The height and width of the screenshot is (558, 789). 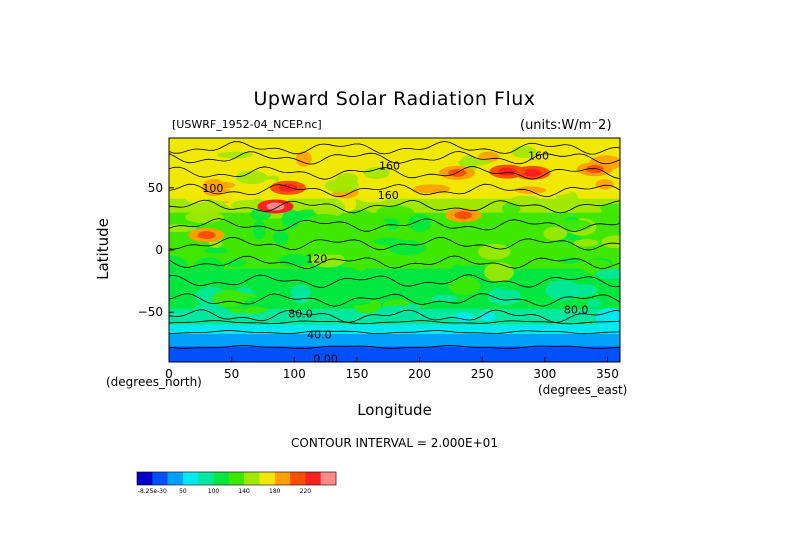 I want to click on x-tick-label: 350, so click(x=607, y=374).